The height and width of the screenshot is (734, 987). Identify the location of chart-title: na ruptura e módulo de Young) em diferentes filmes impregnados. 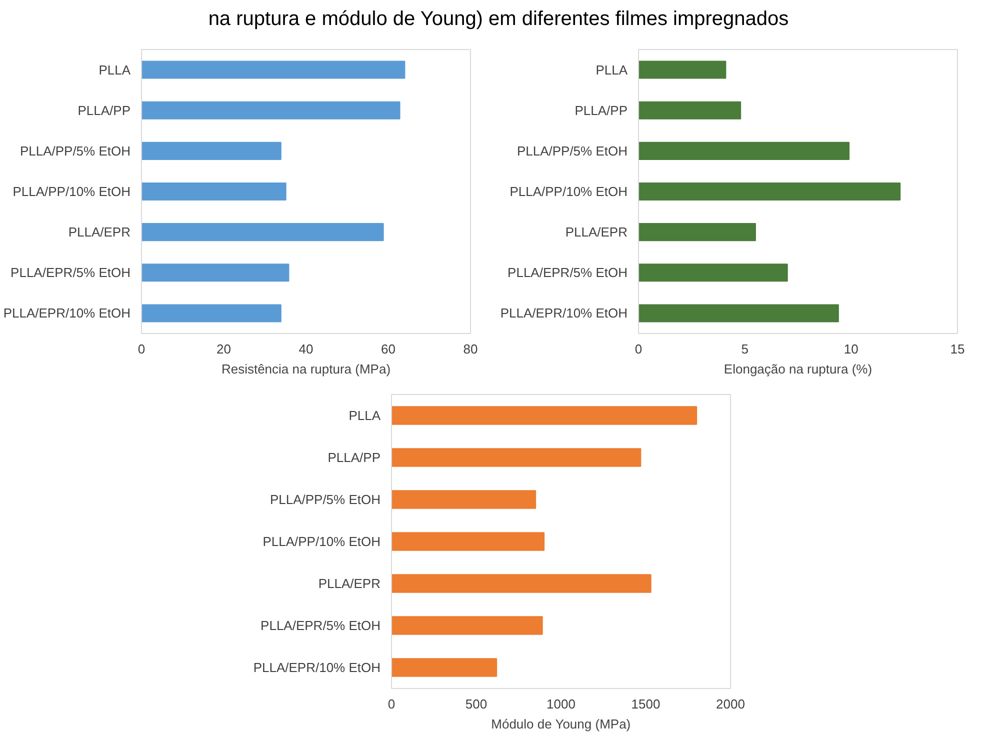
(498, 19).